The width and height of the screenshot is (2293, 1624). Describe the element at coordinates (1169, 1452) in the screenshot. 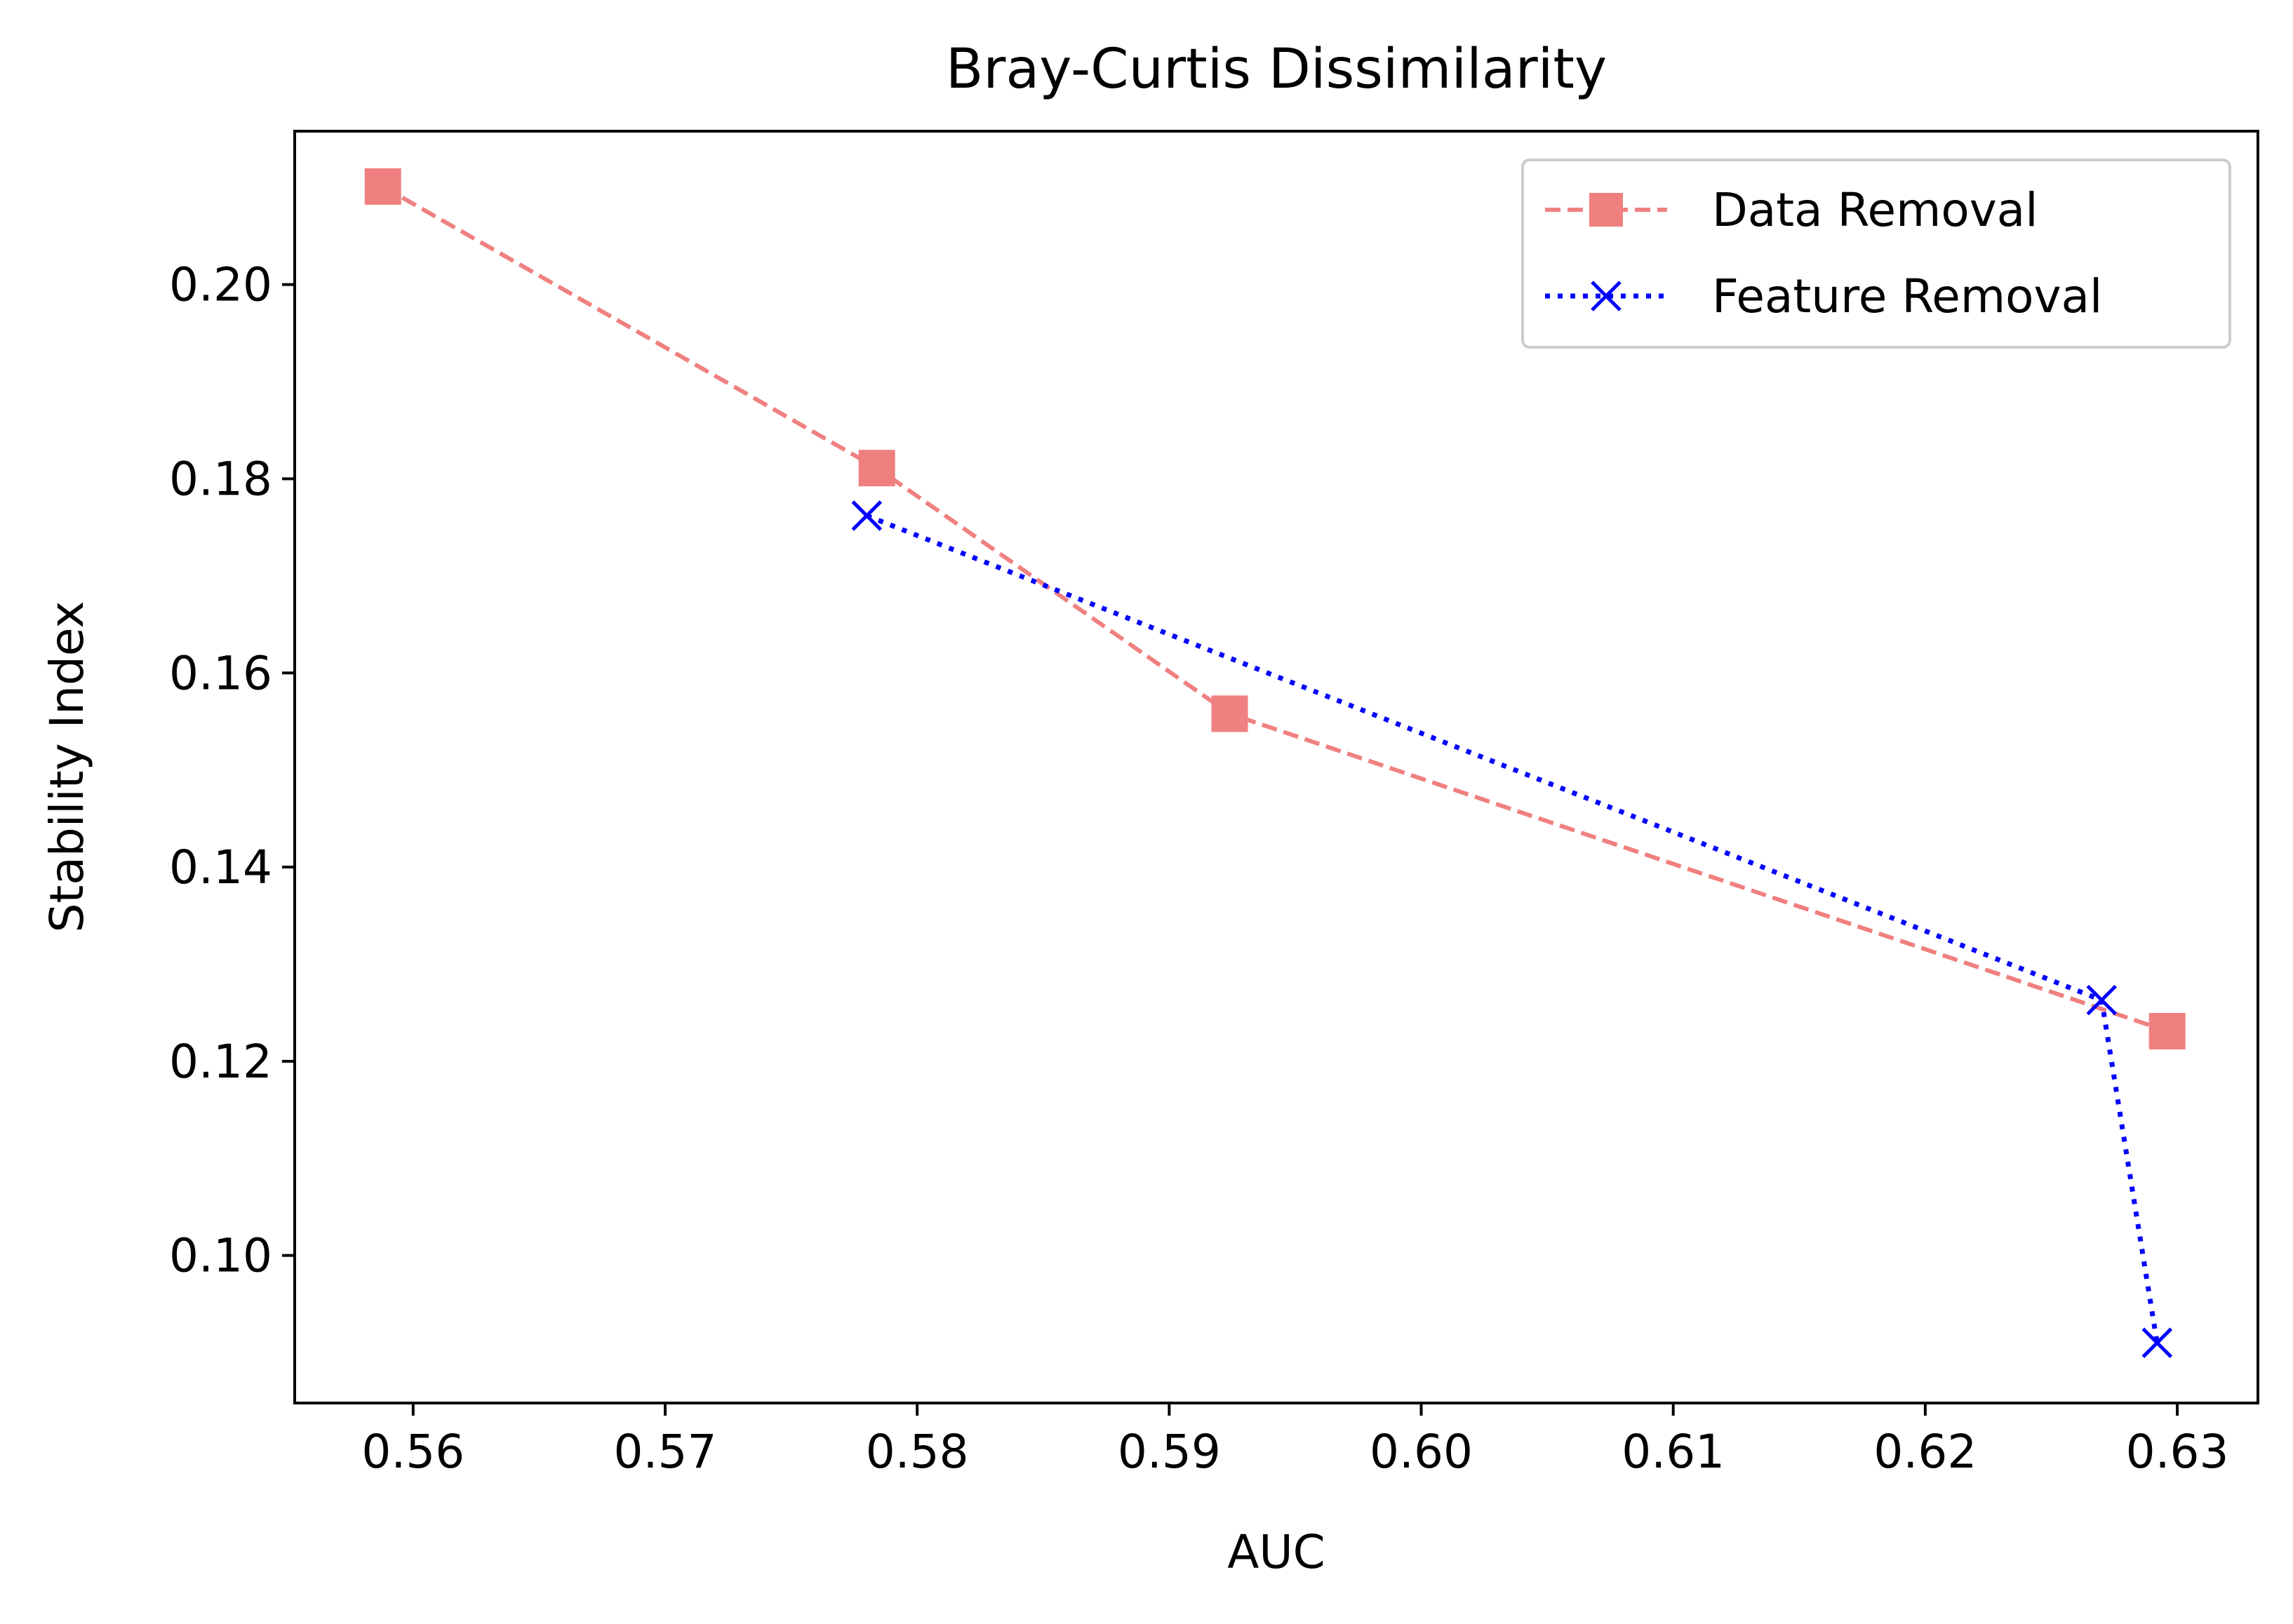

I see `x-tick-label: 0.59` at that location.